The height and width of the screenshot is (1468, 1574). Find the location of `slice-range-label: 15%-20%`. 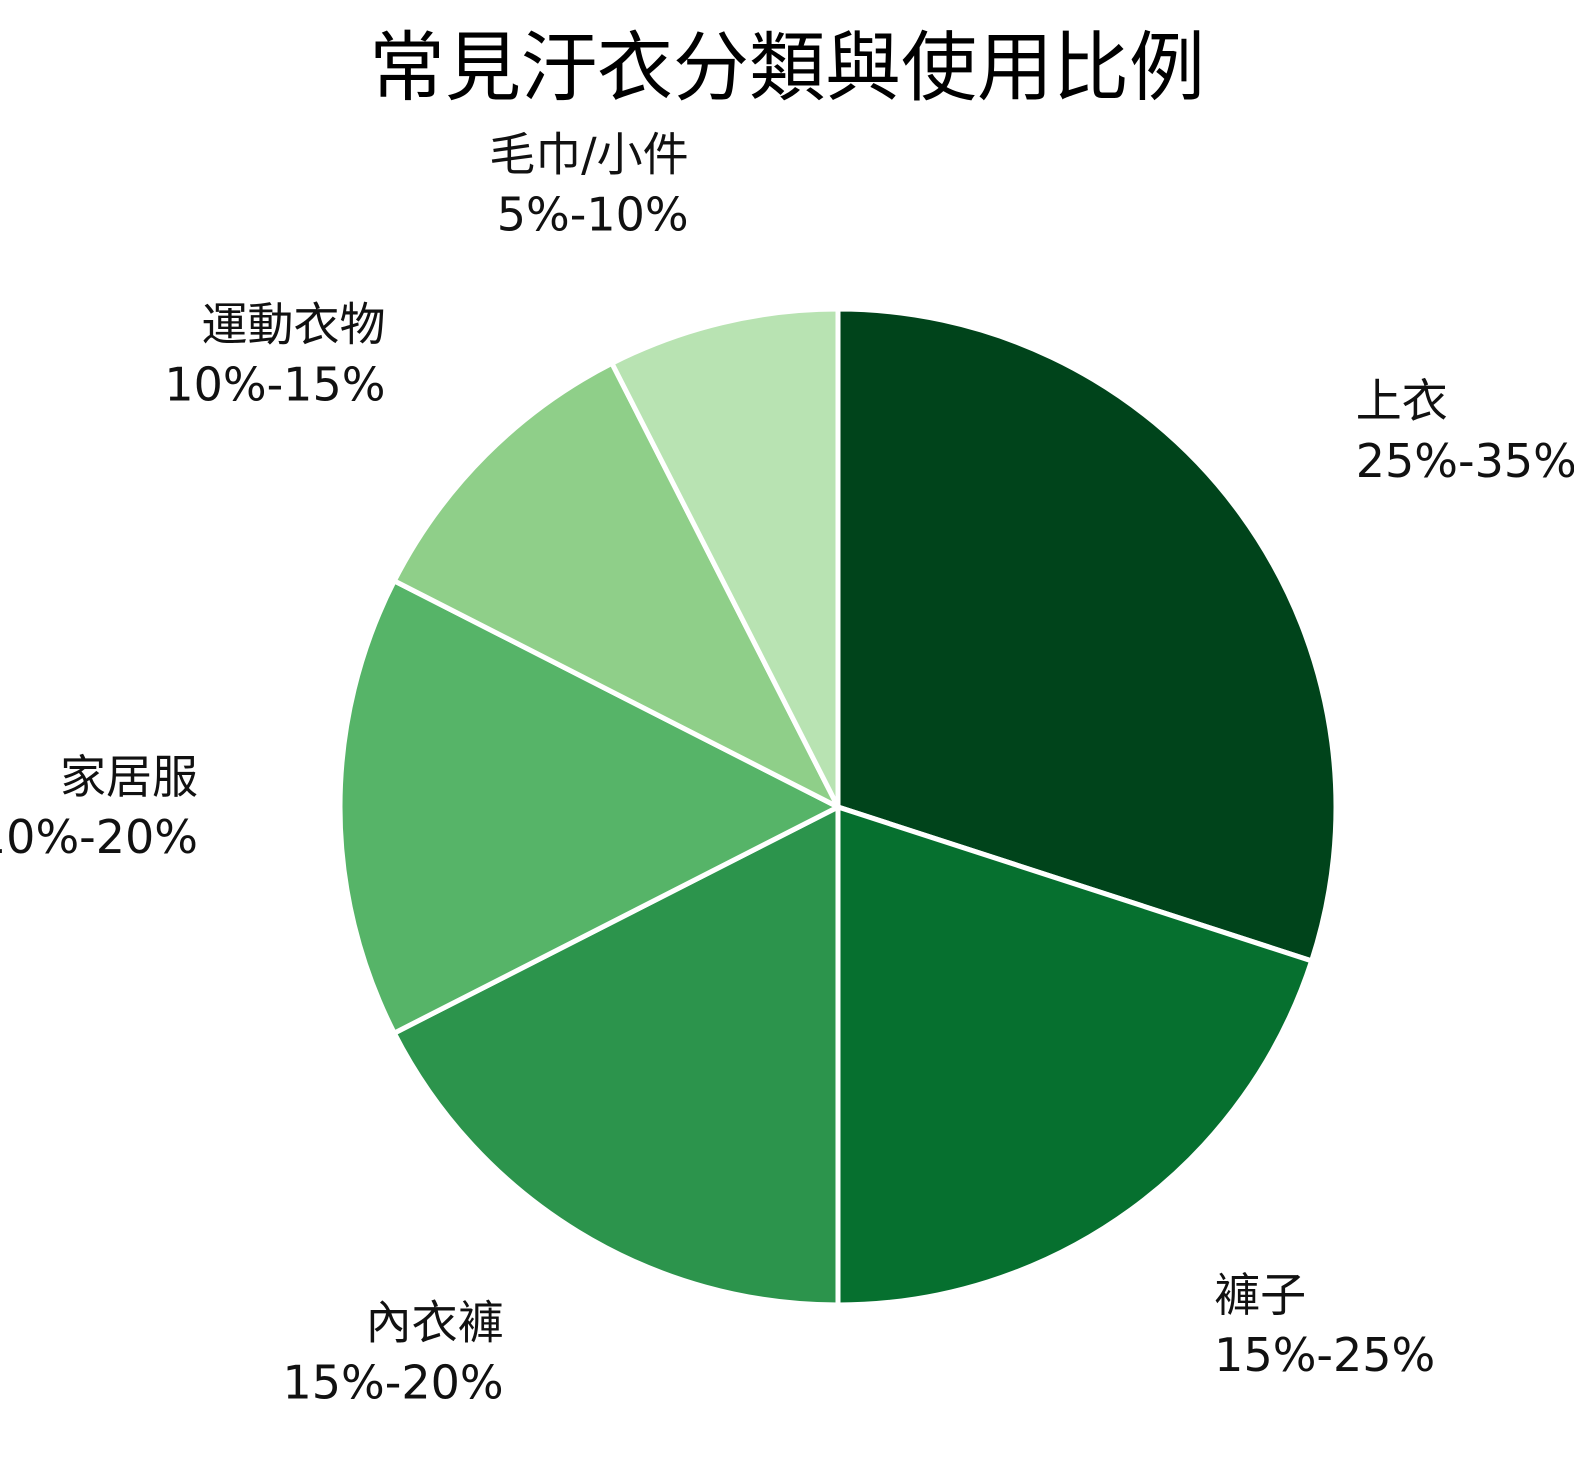

slice-range-label: 15%-20% is located at coordinates (393, 1383).